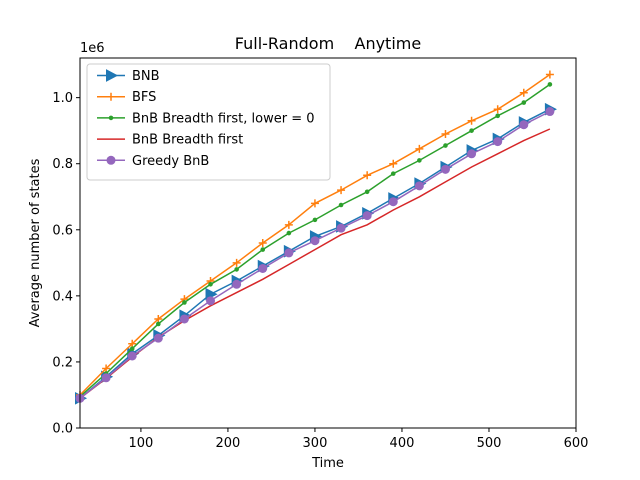 Image resolution: width=640 pixels, height=480 pixels. Describe the element at coordinates (126, 97) in the screenshot. I see `legend-entry: BFS` at that location.